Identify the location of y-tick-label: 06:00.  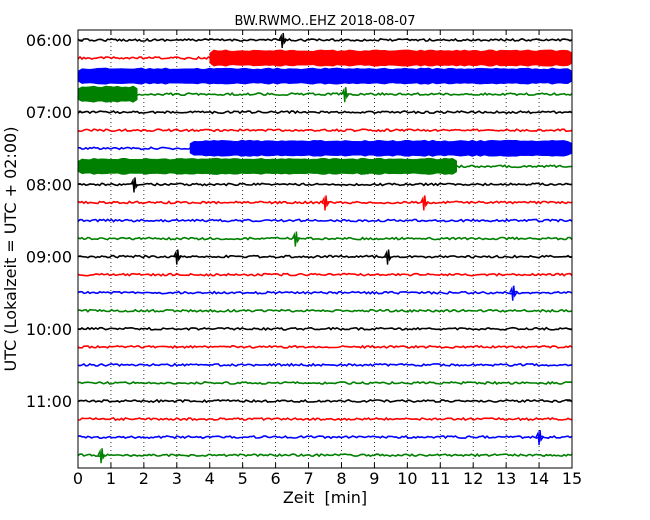
(49, 40).